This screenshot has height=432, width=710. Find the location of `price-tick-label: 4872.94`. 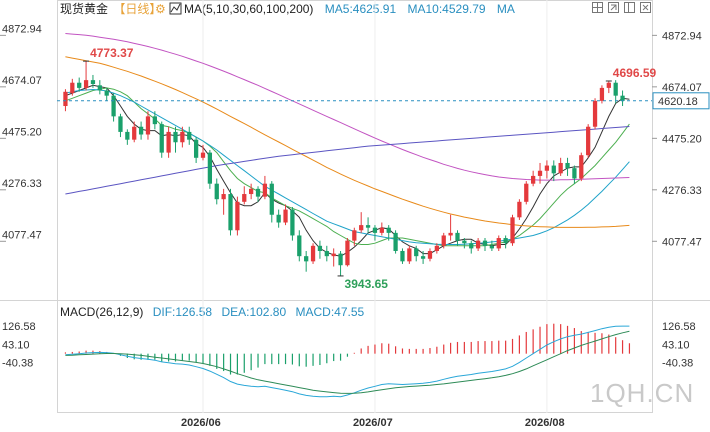

price-tick-label: 4872.94 is located at coordinates (682, 36).